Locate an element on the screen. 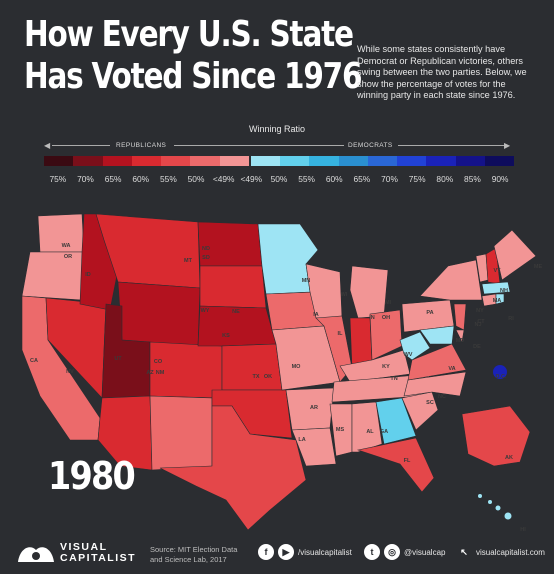 Image resolution: width=554 pixels, height=574 pixels. state-ri is located at coordinates (500, 299).